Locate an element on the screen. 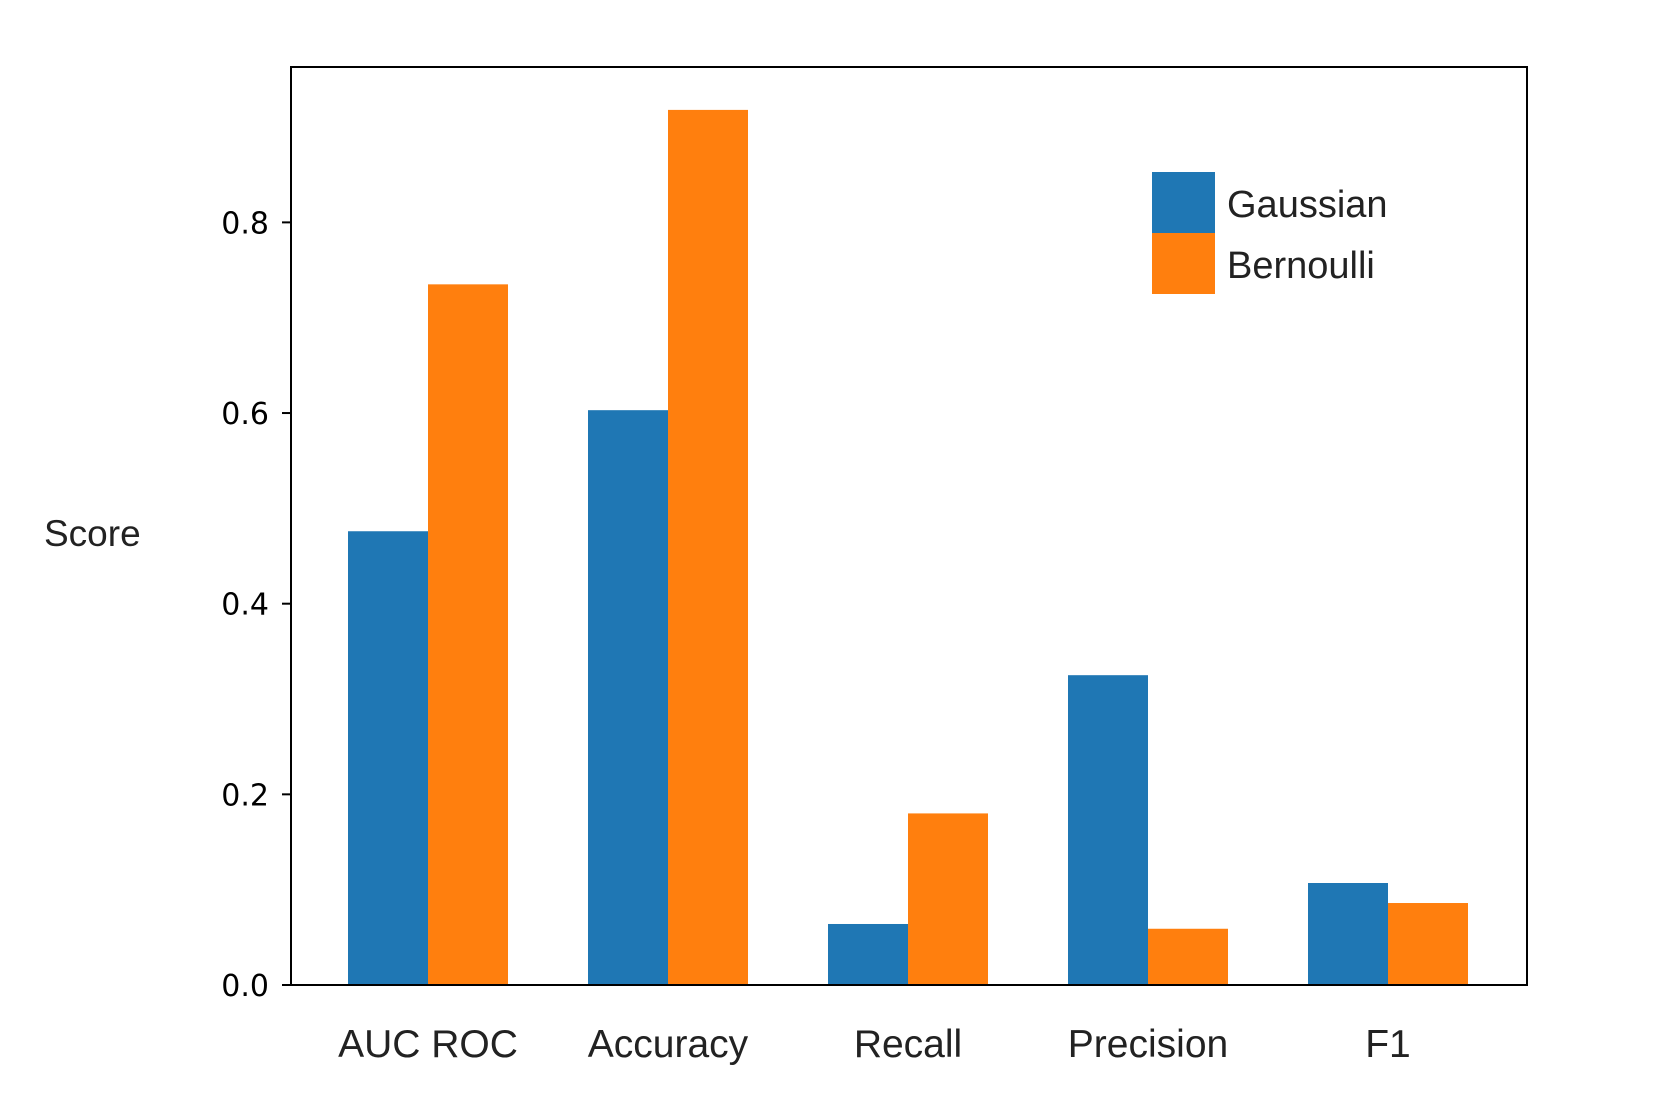 This screenshot has width=1680, height=1120. bar-gaussian-accuracy is located at coordinates (628, 697).